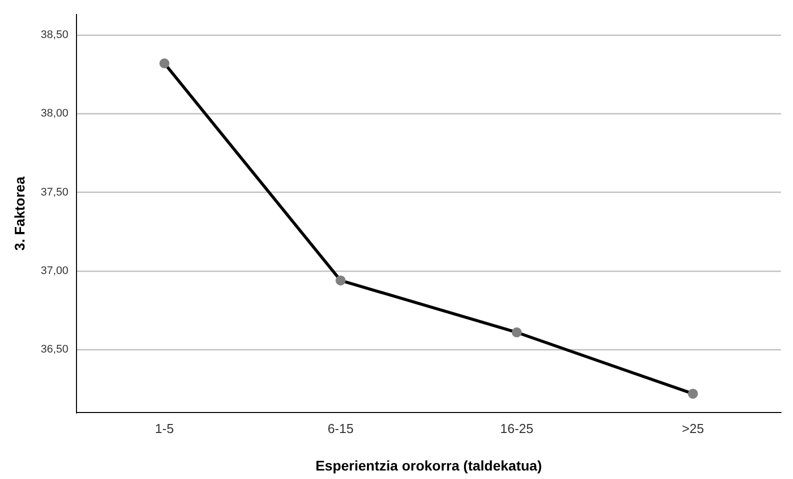  Describe the element at coordinates (54, 271) in the screenshot. I see `y-tick-label: 37,00` at that location.